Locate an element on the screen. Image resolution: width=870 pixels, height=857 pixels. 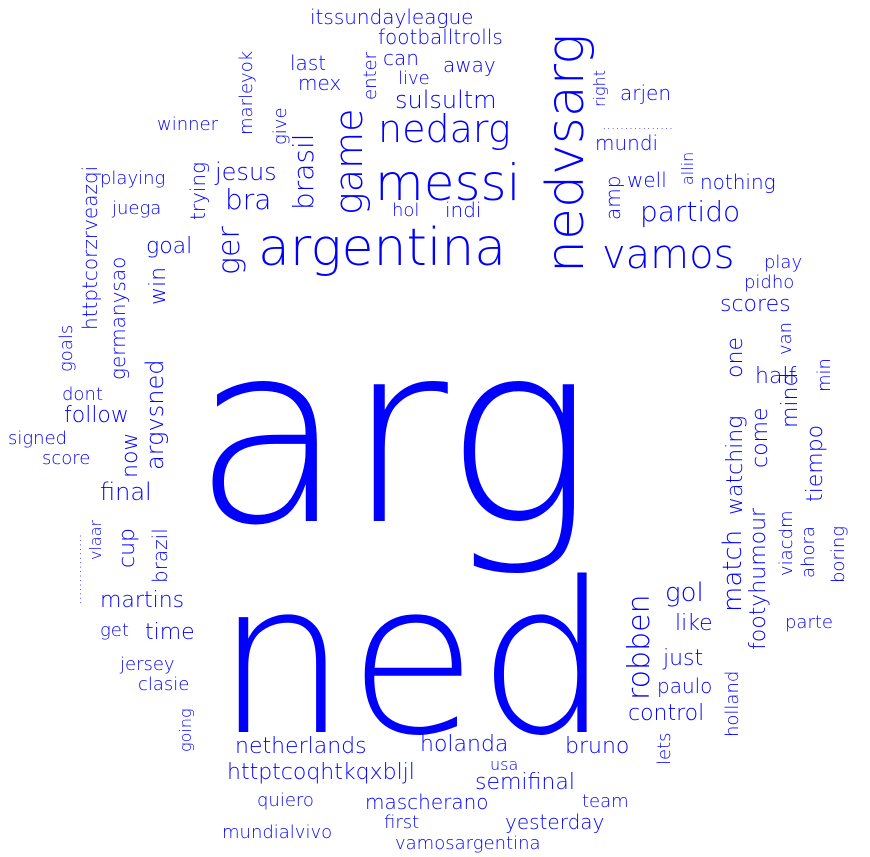
word-brazil: brazil is located at coordinates (160, 555).